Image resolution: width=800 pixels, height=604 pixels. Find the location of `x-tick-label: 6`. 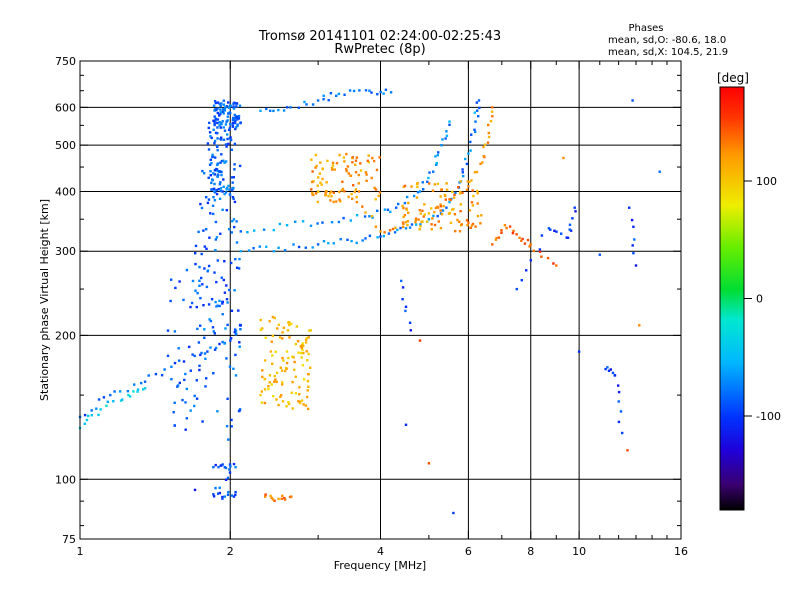

x-tick-label: 6 is located at coordinates (468, 551).